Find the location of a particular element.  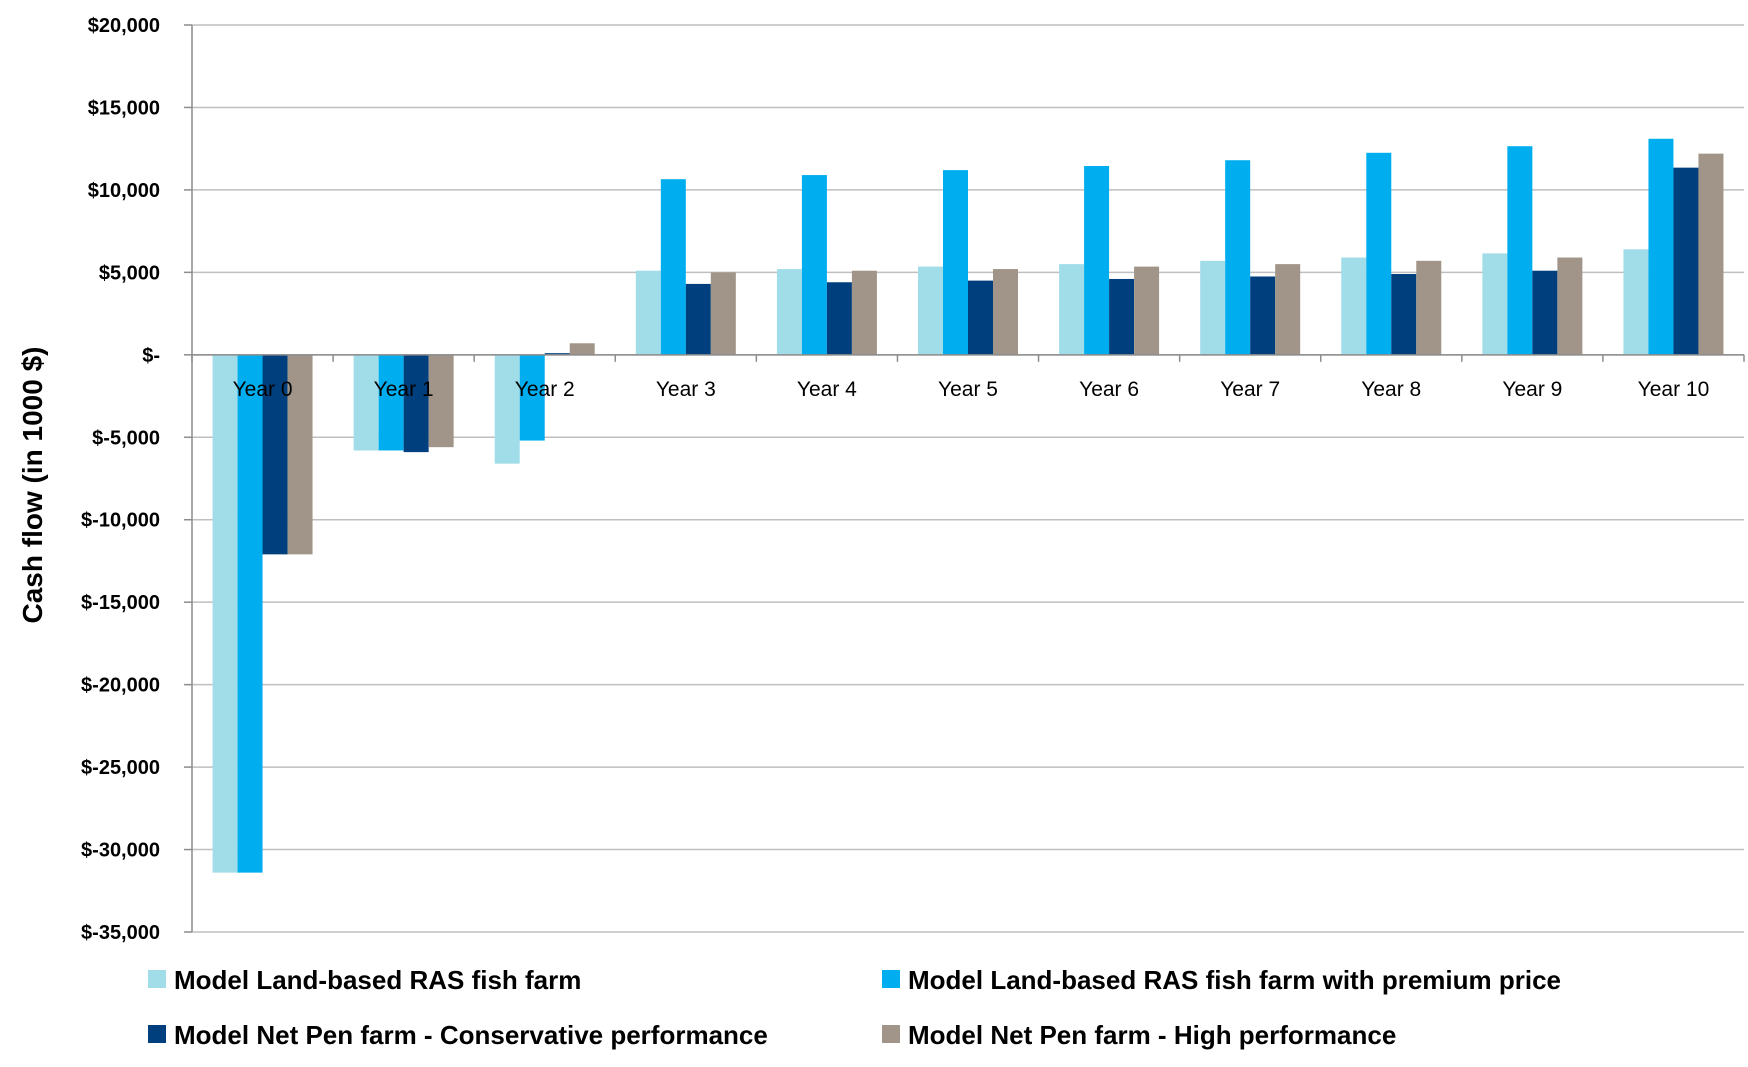

legend-label: Model Land-based RAS fish farm is located at coordinates (377, 980).